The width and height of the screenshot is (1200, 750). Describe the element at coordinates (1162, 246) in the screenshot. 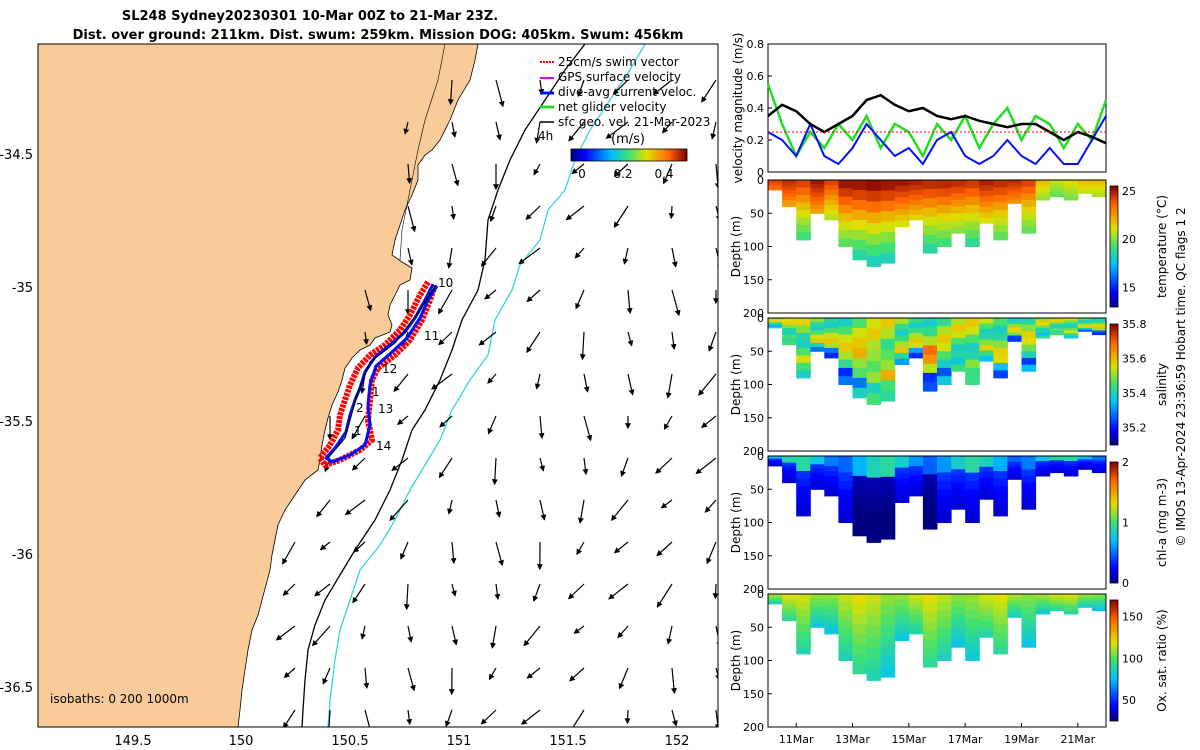

I see `colorbar-label: temperature (°C)` at that location.